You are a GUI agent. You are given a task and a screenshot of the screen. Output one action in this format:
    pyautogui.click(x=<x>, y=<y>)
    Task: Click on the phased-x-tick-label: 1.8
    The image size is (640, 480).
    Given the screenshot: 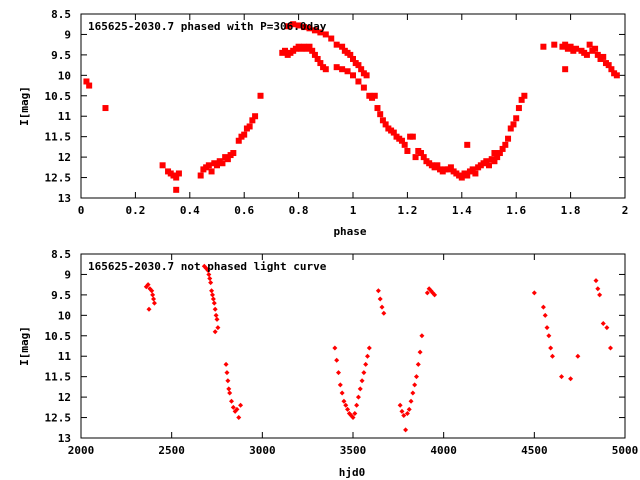 What is the action you would take?
    pyautogui.click(x=571, y=210)
    